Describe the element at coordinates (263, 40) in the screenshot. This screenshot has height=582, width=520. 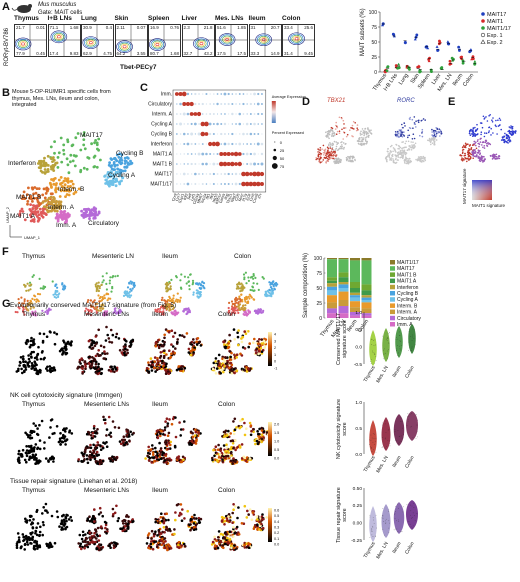
I see `density-contour` at that location.